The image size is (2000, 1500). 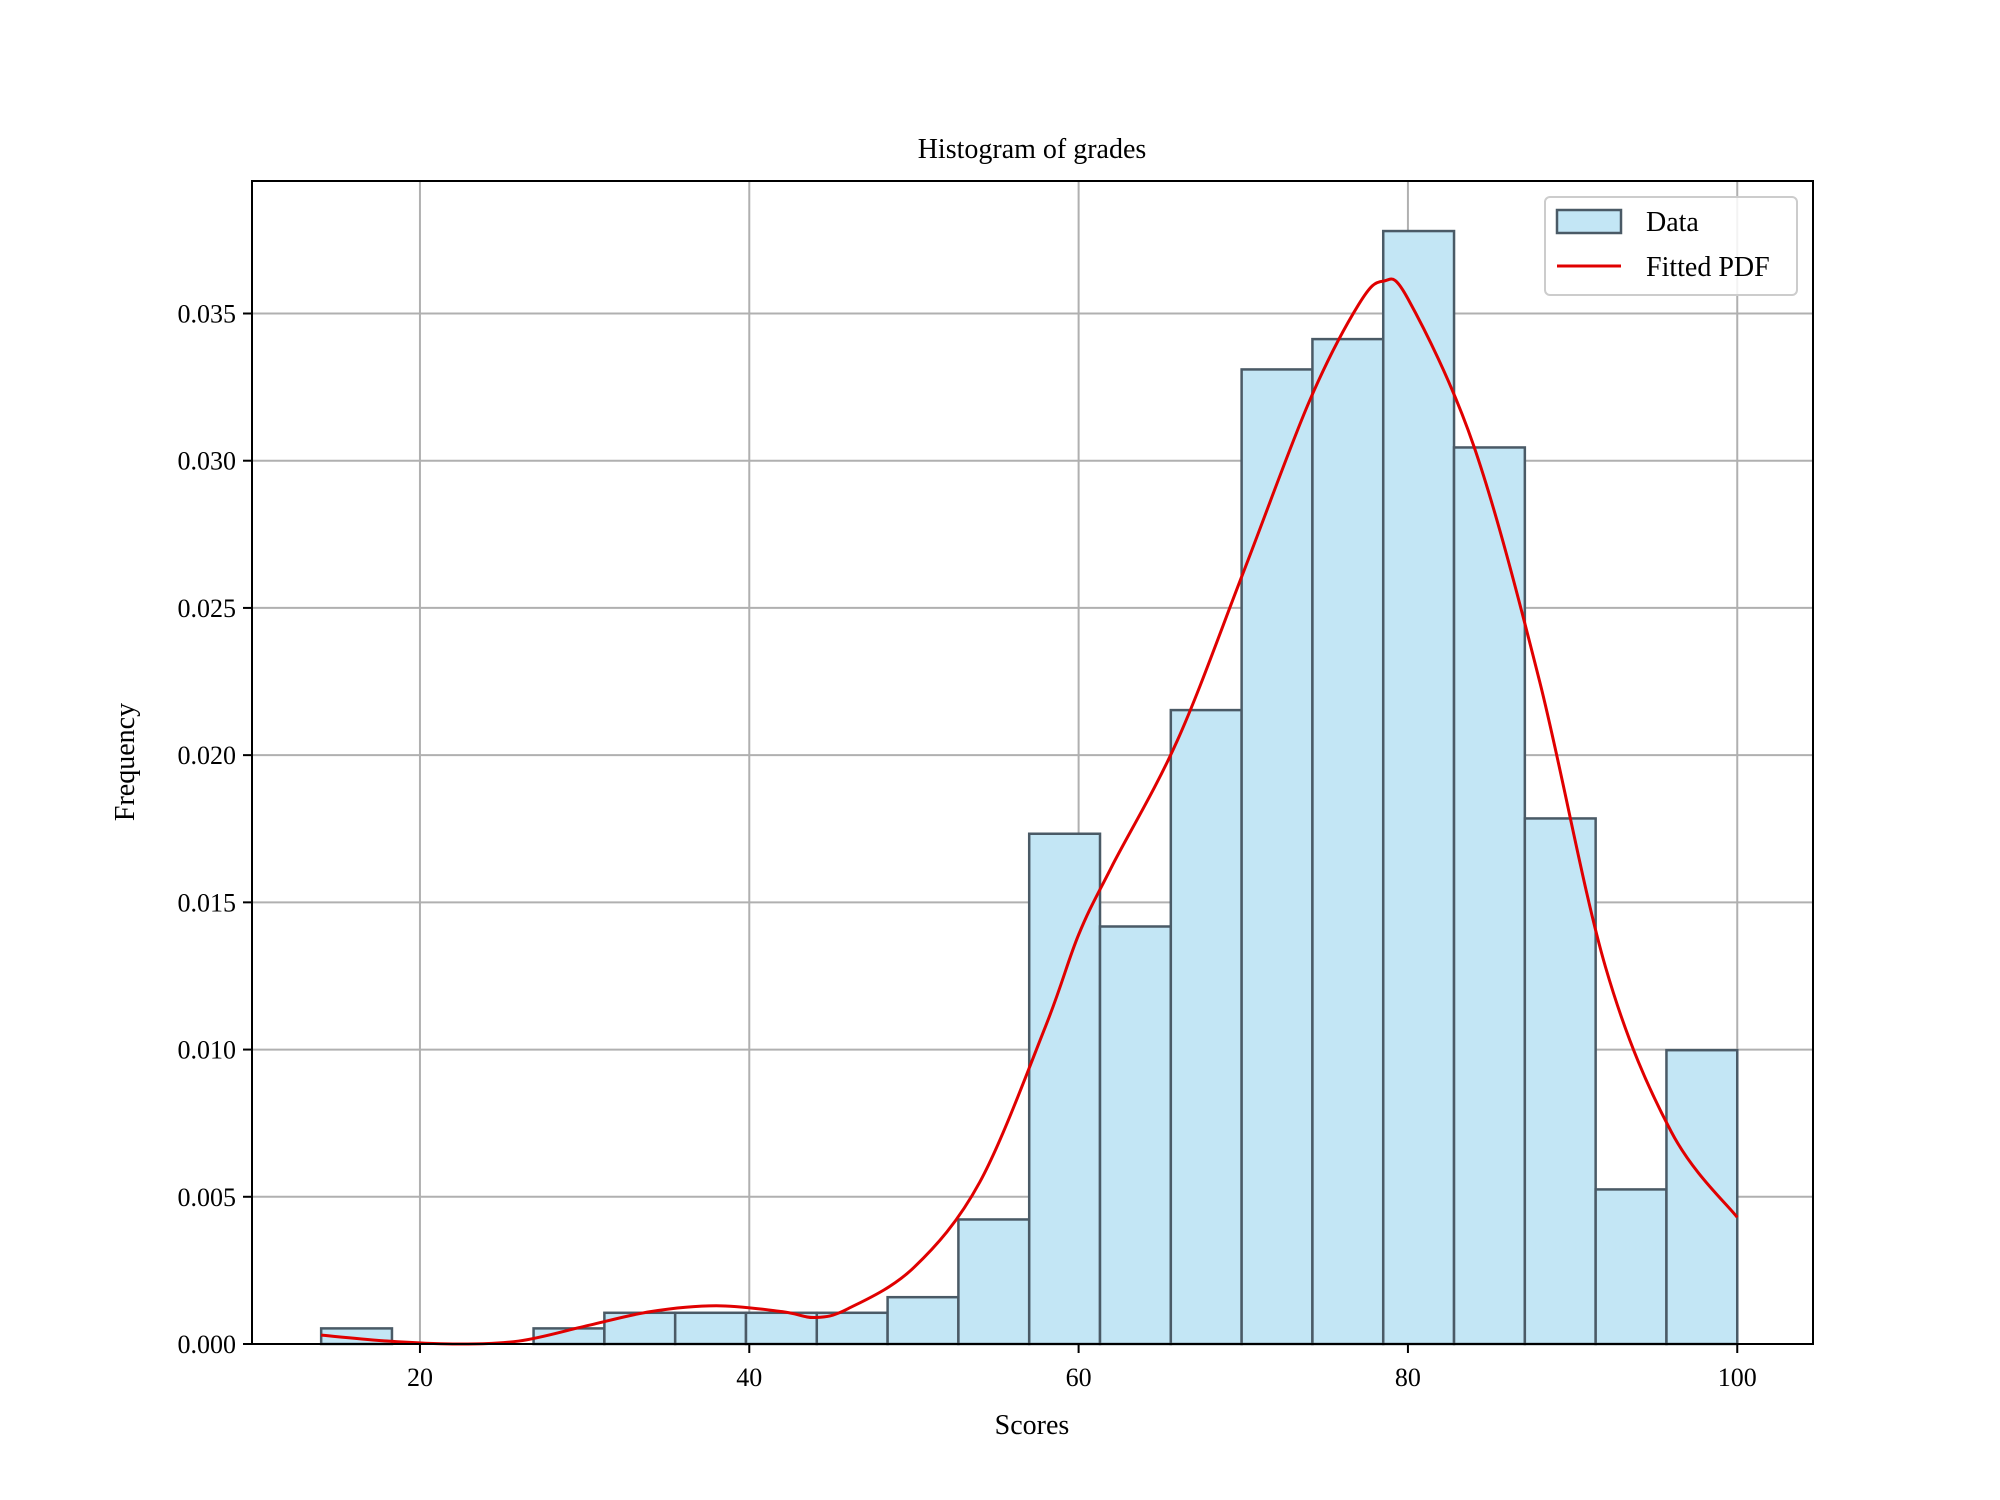 I want to click on x-axis: 20 40 60 80 100, so click(x=1082, y=1368).